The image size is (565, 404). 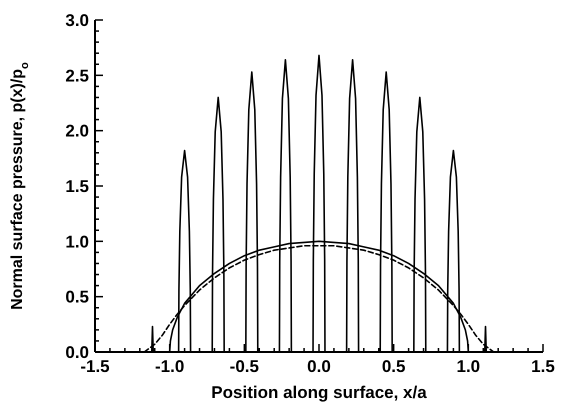 I want to click on x-tick-label: -1.0, so click(x=169, y=366).